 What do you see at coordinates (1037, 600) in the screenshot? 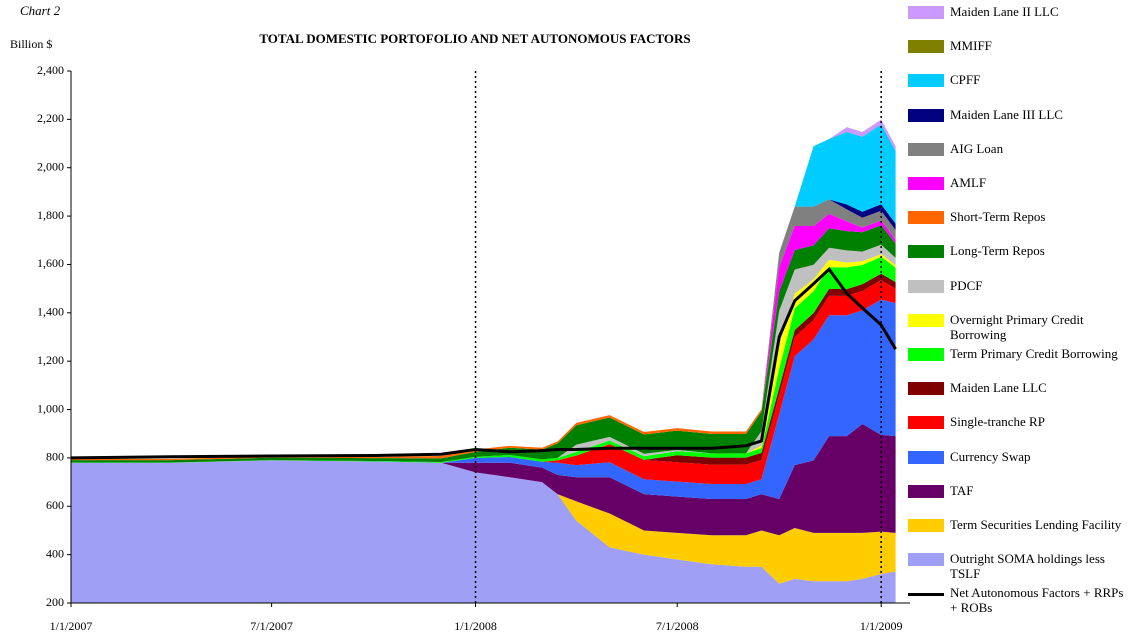
I see `legend-label: Net Autonomous Factors + RRPs + ROBs` at bounding box center [1037, 600].